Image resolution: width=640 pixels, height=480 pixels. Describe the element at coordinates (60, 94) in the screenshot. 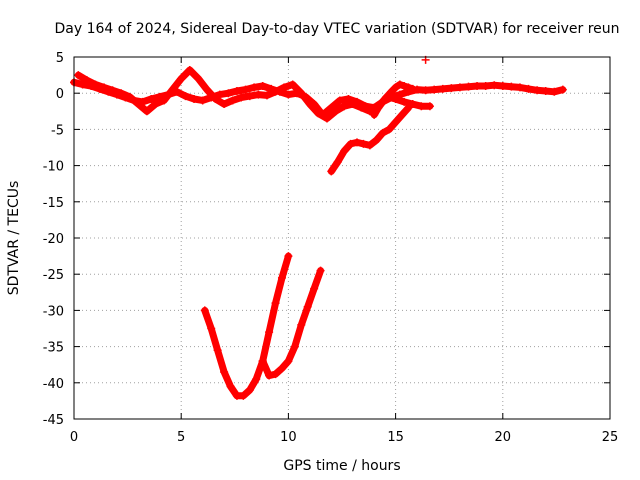

I see `y-tick-label: 0` at that location.